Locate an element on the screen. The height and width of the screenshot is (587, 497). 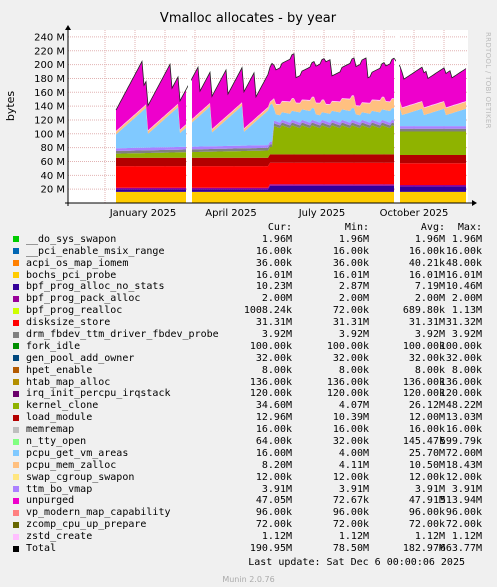
legend-name: zstd_create is located at coordinates (59, 537).